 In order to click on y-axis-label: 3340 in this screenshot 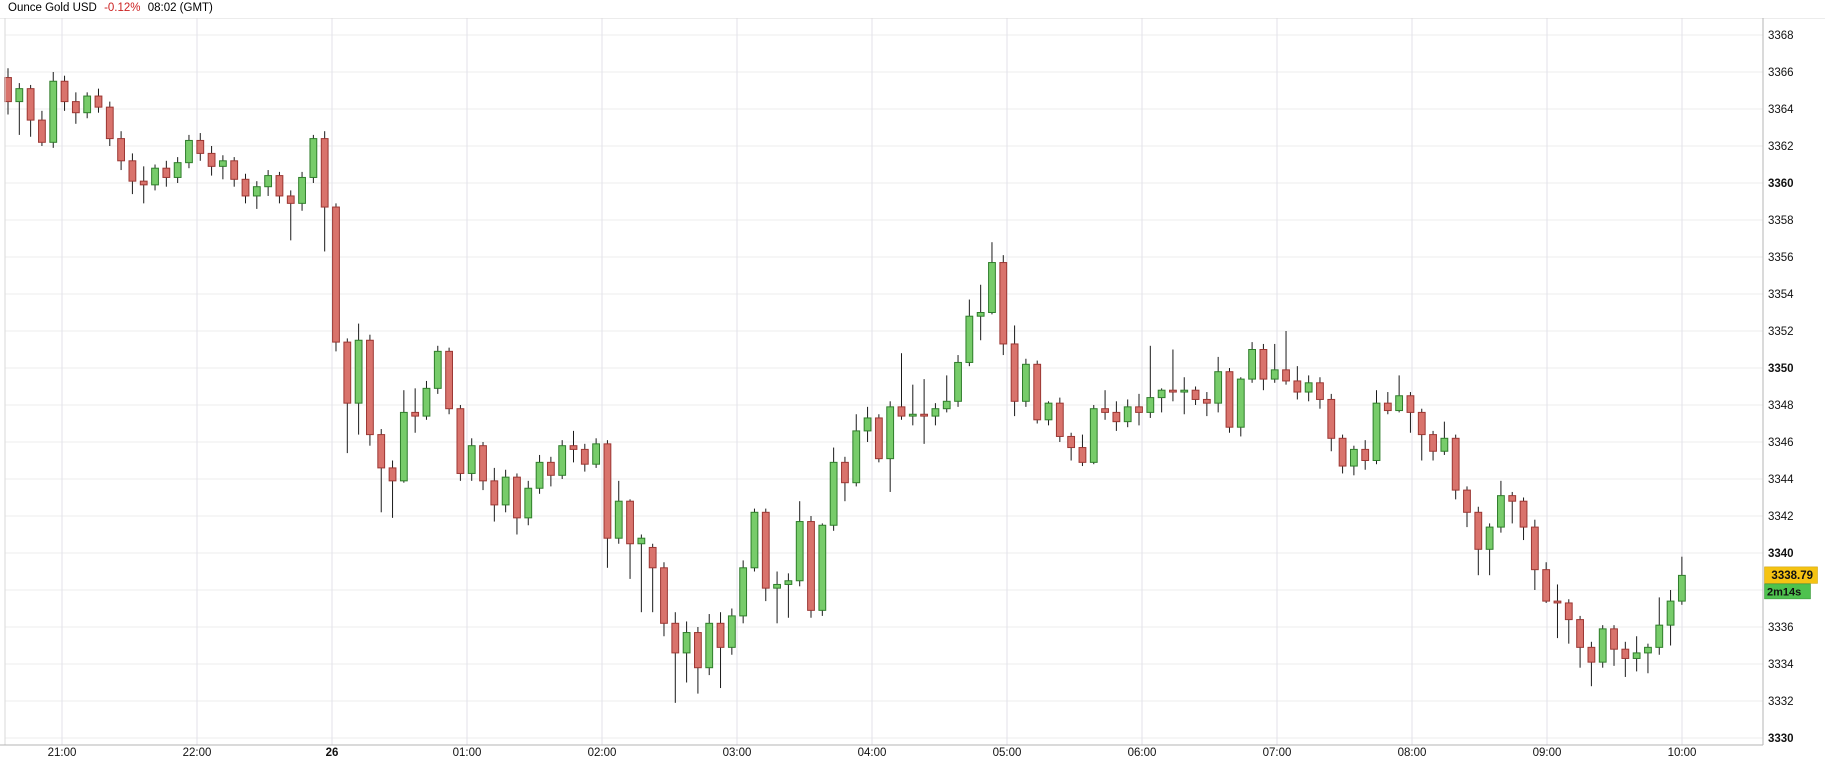, I will do `click(1781, 554)`.